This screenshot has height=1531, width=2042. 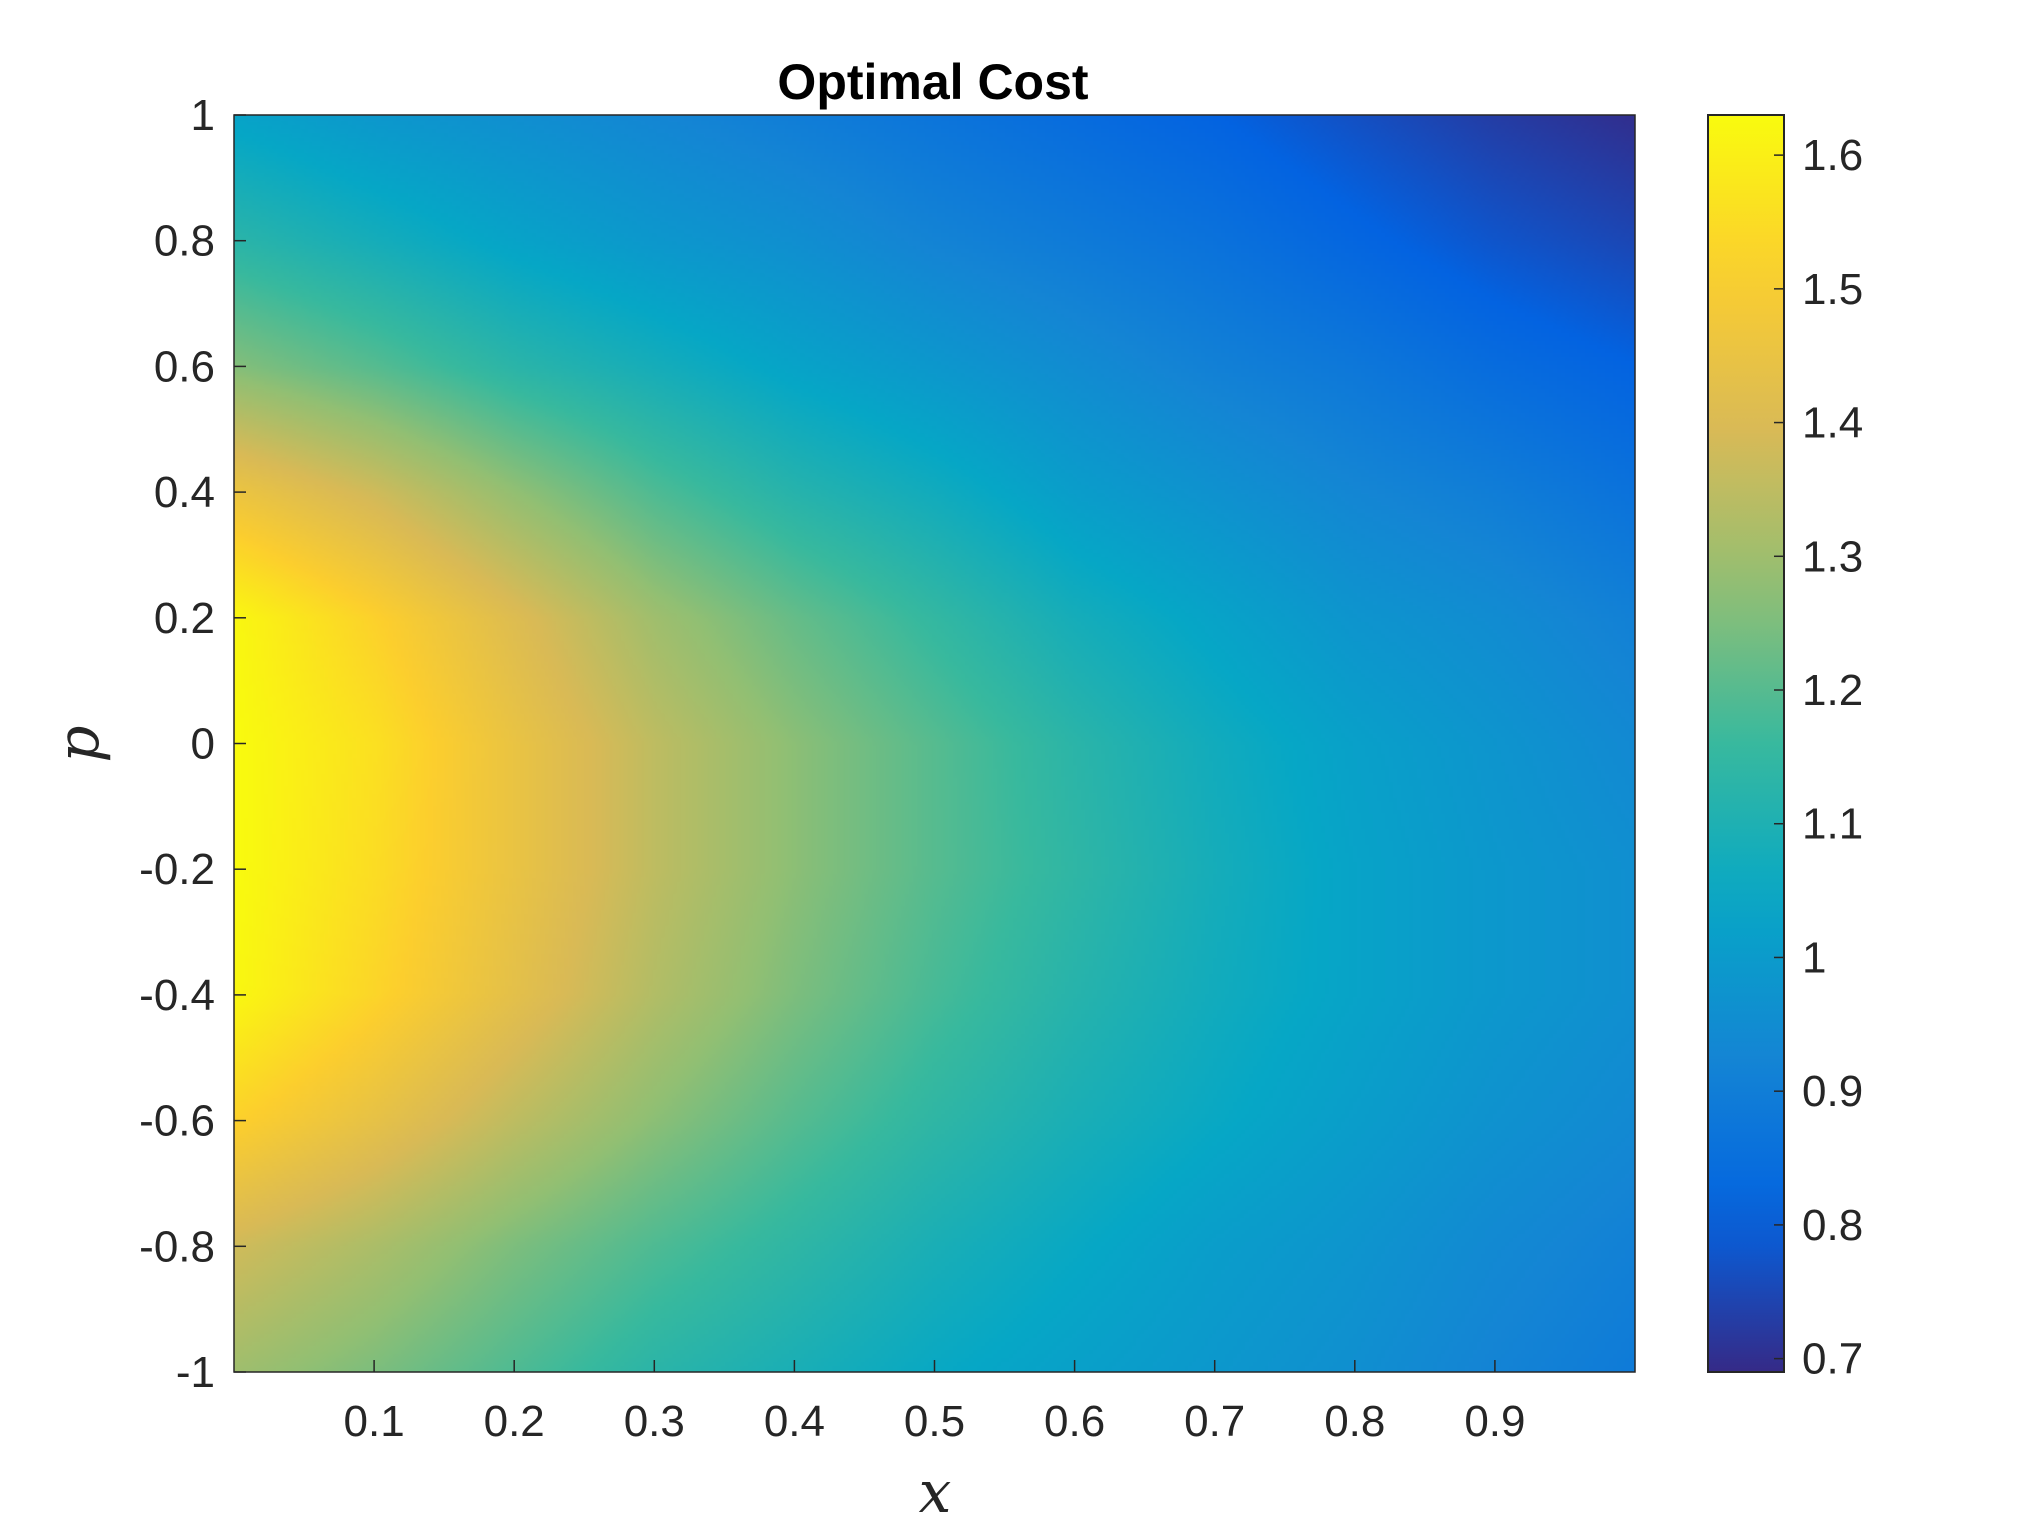 I want to click on x-axis-ticks: 0.1 0.2 0.3 0.4 0.5 0.6 0.7 0.8 0.9, so click(x=934, y=1403).